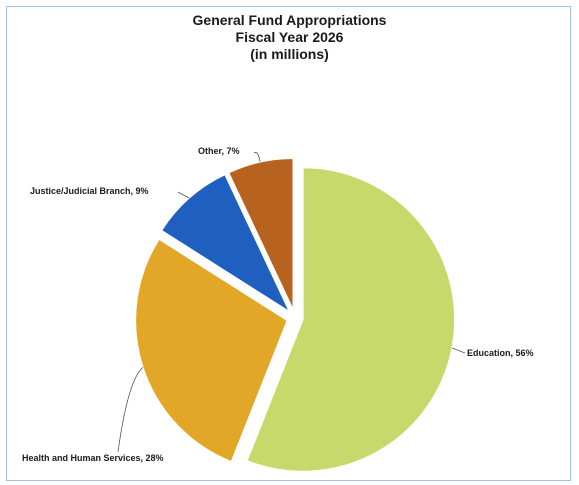  I want to click on pie-slice-health-and-human-services, so click(211, 350).